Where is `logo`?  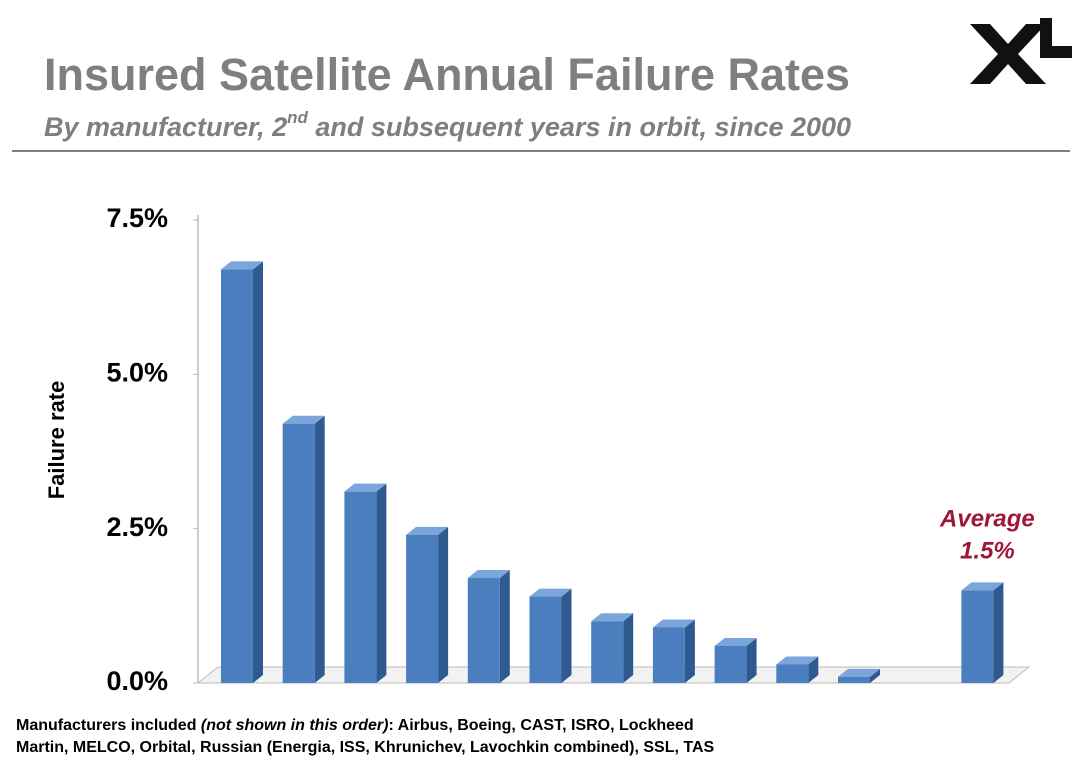
logo is located at coordinates (1021, 51).